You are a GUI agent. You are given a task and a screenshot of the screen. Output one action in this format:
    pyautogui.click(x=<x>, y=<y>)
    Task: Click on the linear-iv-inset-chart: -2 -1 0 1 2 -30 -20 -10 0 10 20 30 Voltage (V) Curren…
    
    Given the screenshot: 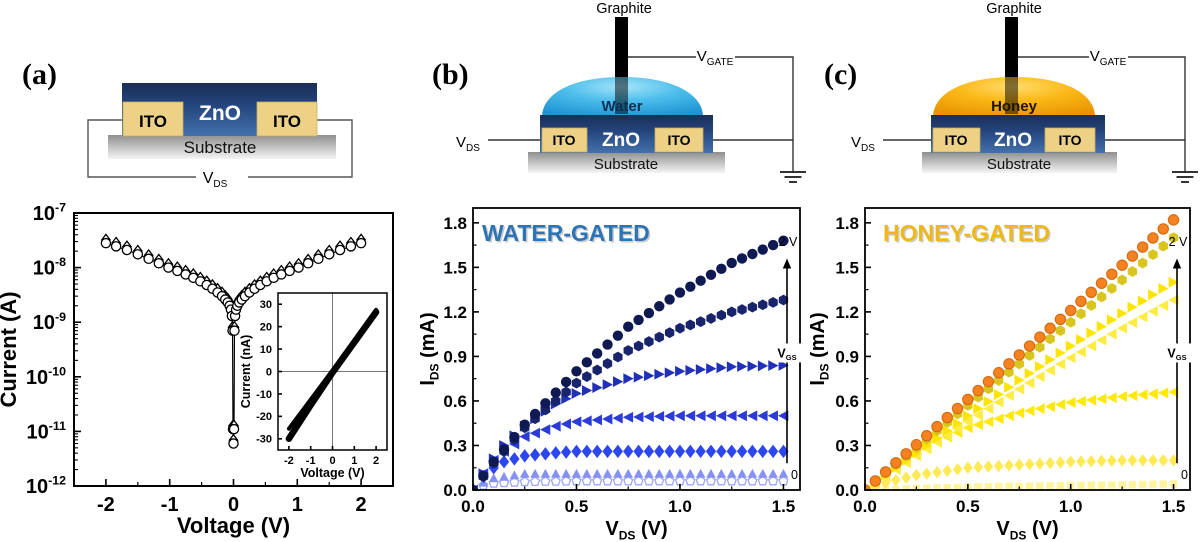 What is the action you would take?
    pyautogui.click(x=319, y=382)
    